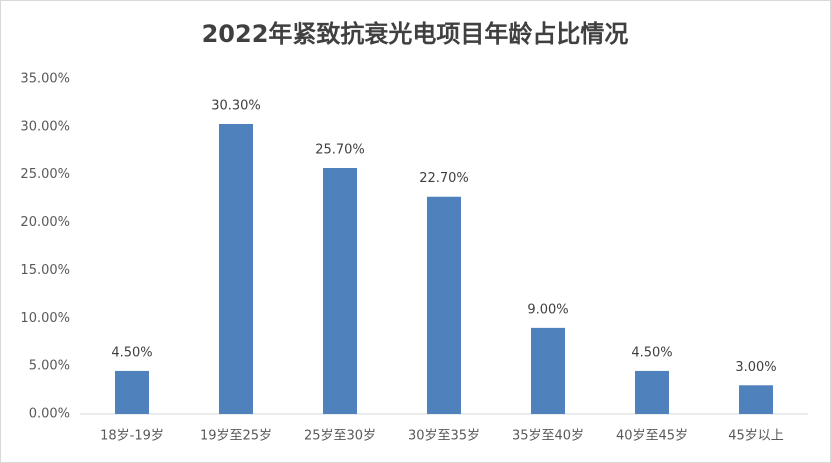 This screenshot has width=831, height=463. What do you see at coordinates (756, 436) in the screenshot?
I see `x-tick-label: 45岁以上` at bounding box center [756, 436].